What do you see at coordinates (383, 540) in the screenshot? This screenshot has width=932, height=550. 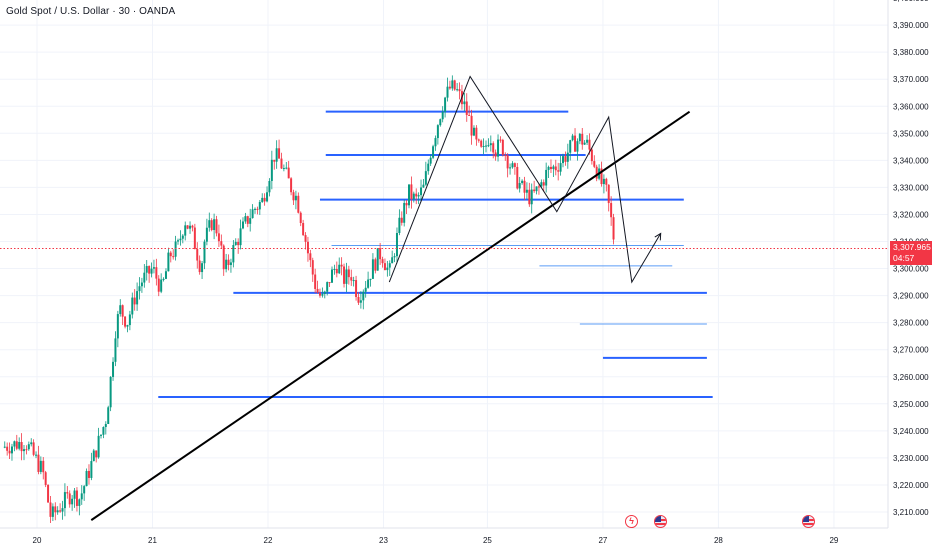 I see `time-tick-label: 23` at bounding box center [383, 540].